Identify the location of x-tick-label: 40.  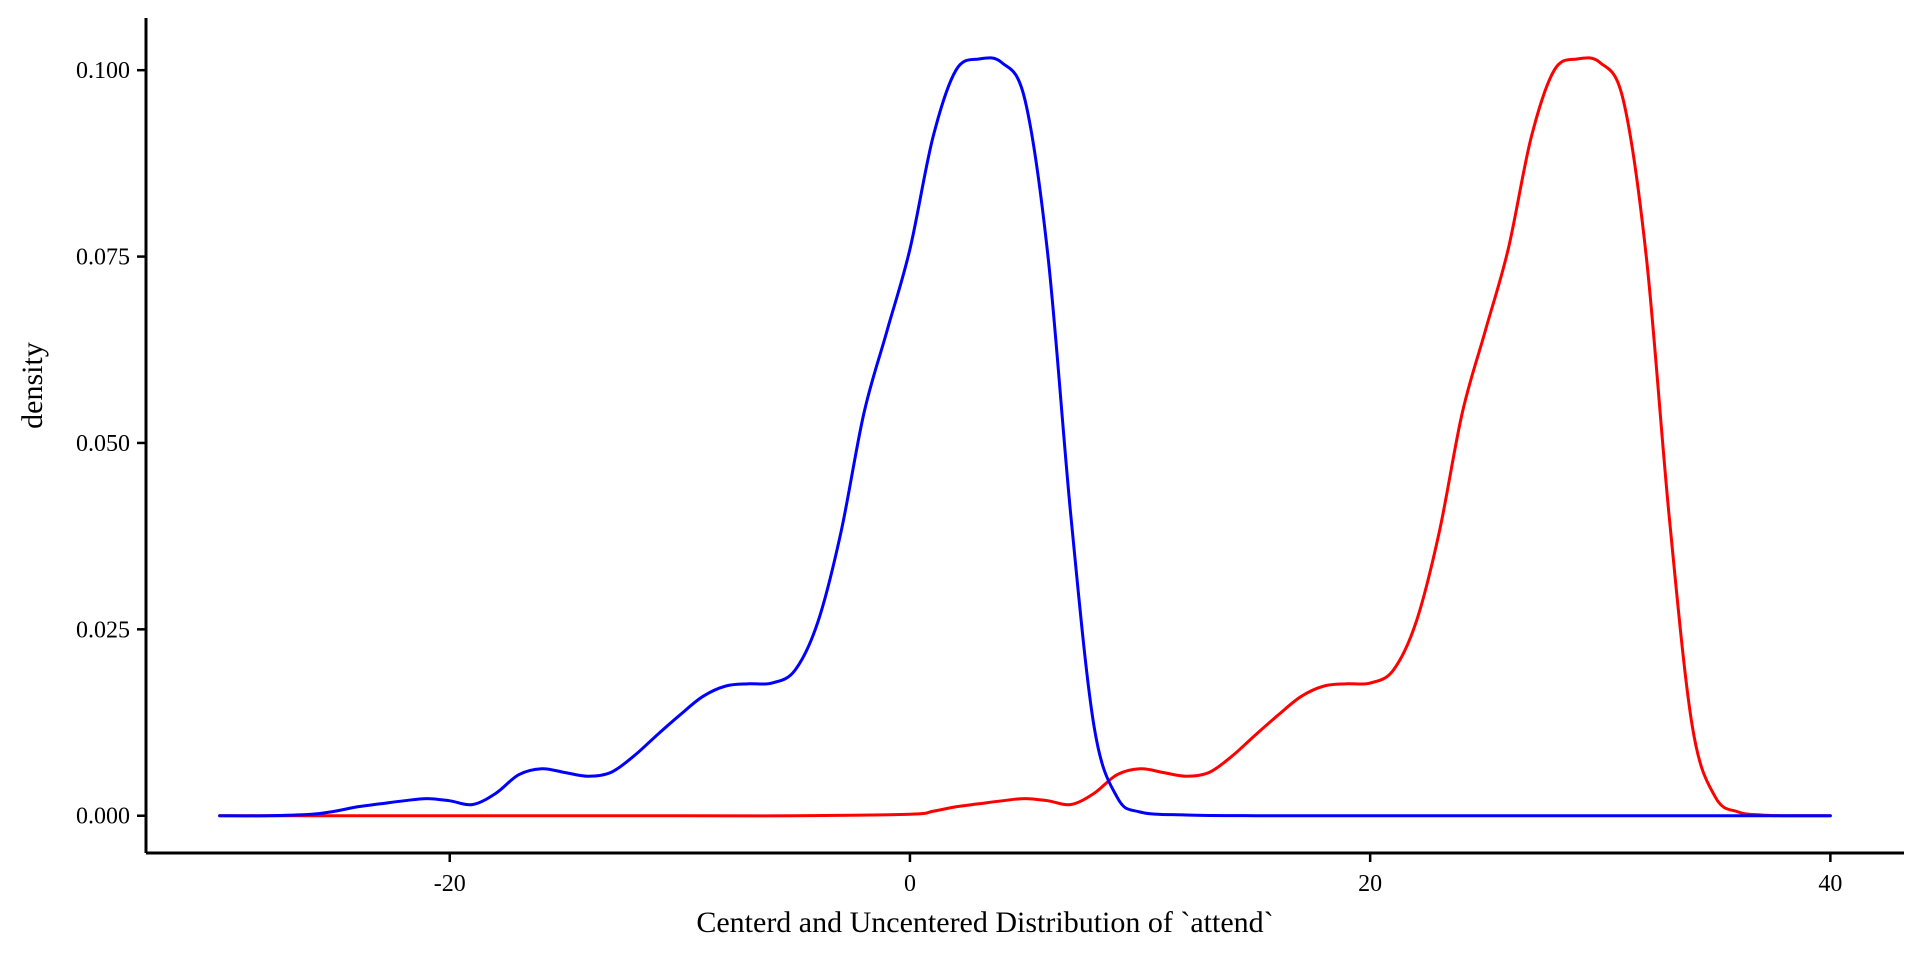
(1830, 884).